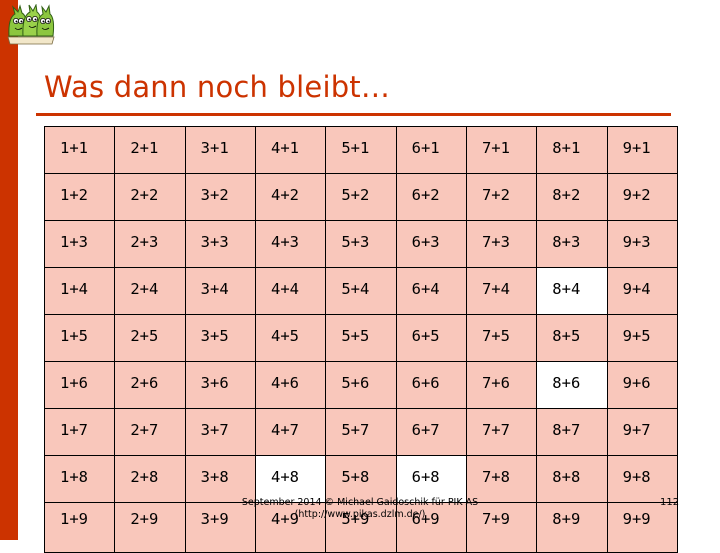 This screenshot has width=720, height=553. Describe the element at coordinates (79, 338) in the screenshot. I see `table-cell: 1+5` at that location.